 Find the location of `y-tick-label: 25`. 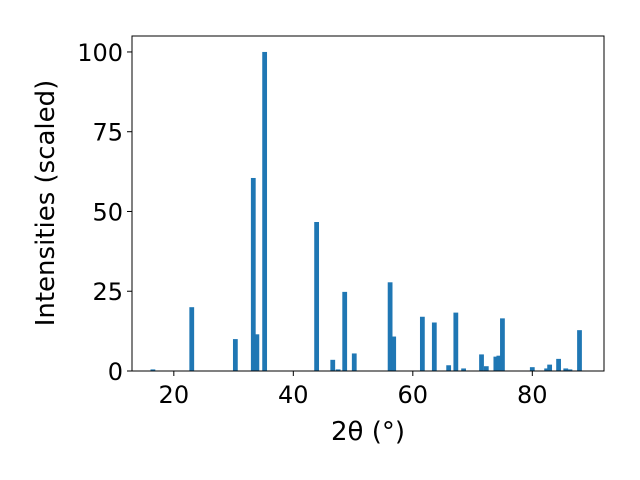

y-tick-label: 25 is located at coordinates (107, 292).